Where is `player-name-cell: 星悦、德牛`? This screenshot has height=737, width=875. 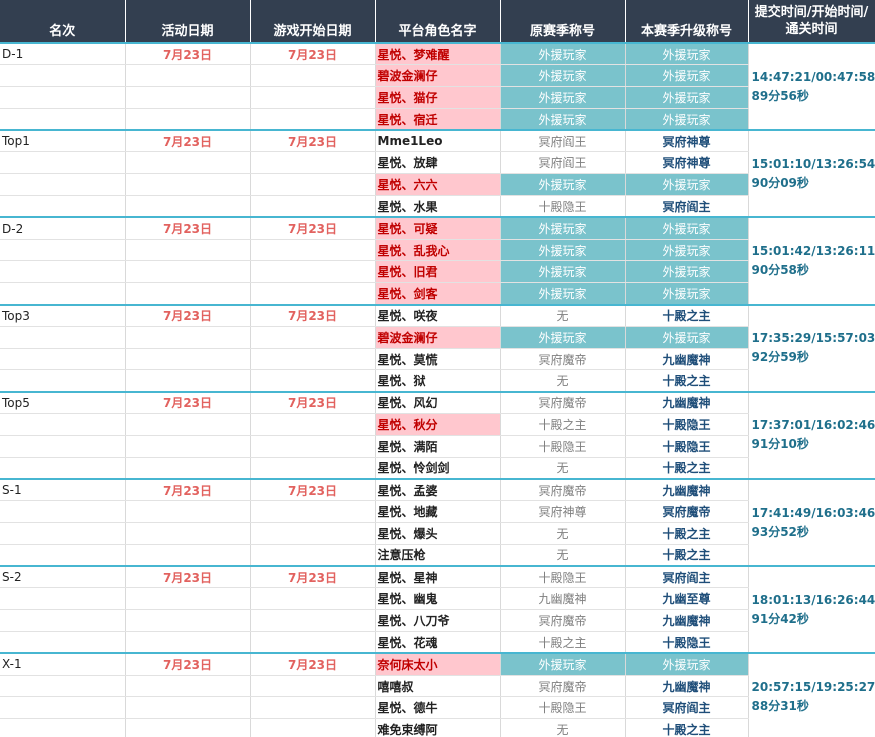 player-name-cell: 星悦、德牛 is located at coordinates (438, 708).